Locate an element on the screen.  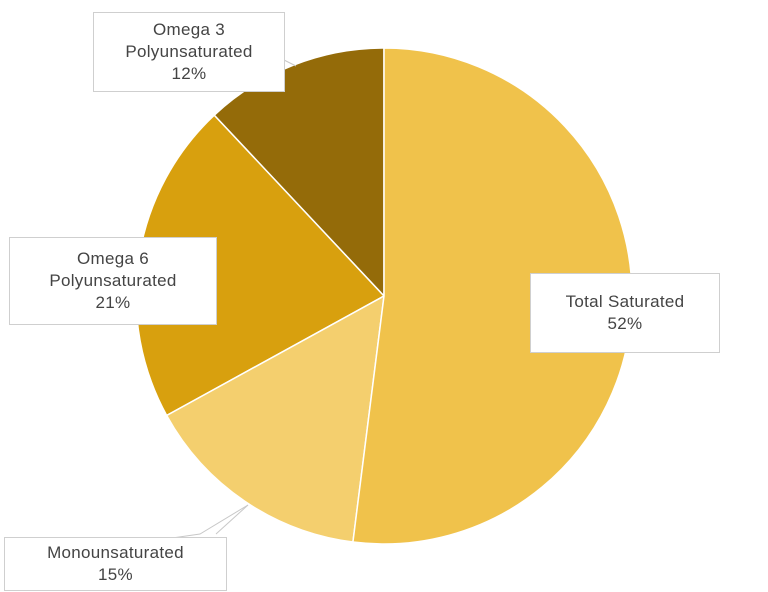
label-name: Omega 6 Polyunsaturated is located at coordinates (113, 269).